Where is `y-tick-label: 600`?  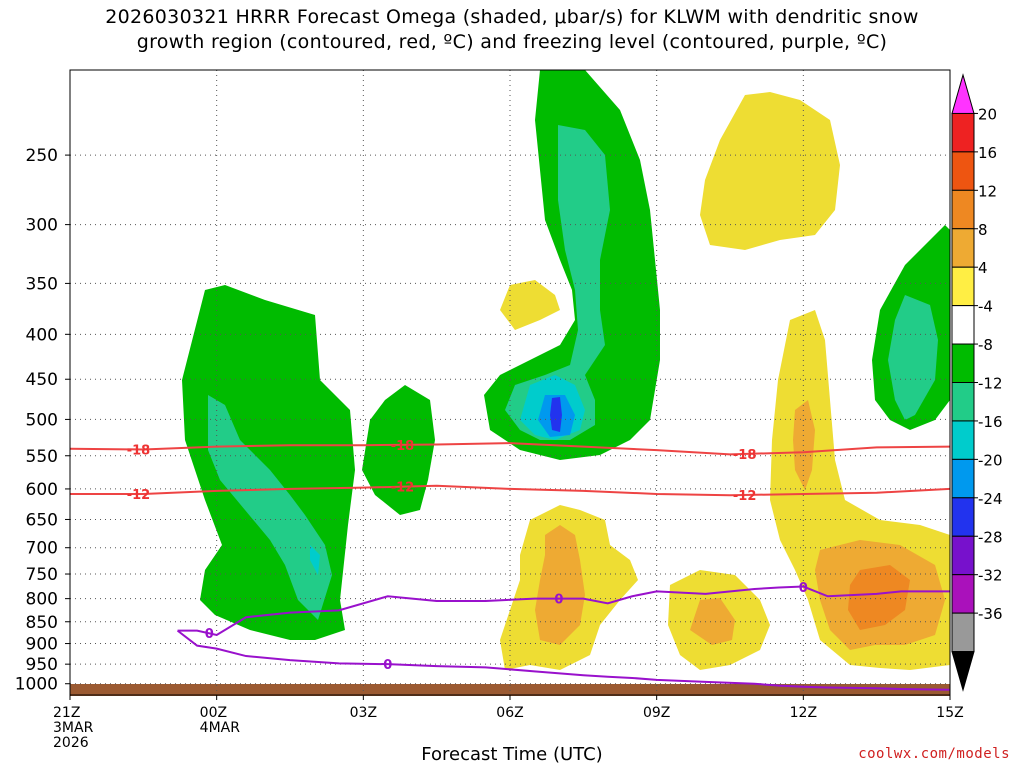
y-tick-label: 600 is located at coordinates (42, 490).